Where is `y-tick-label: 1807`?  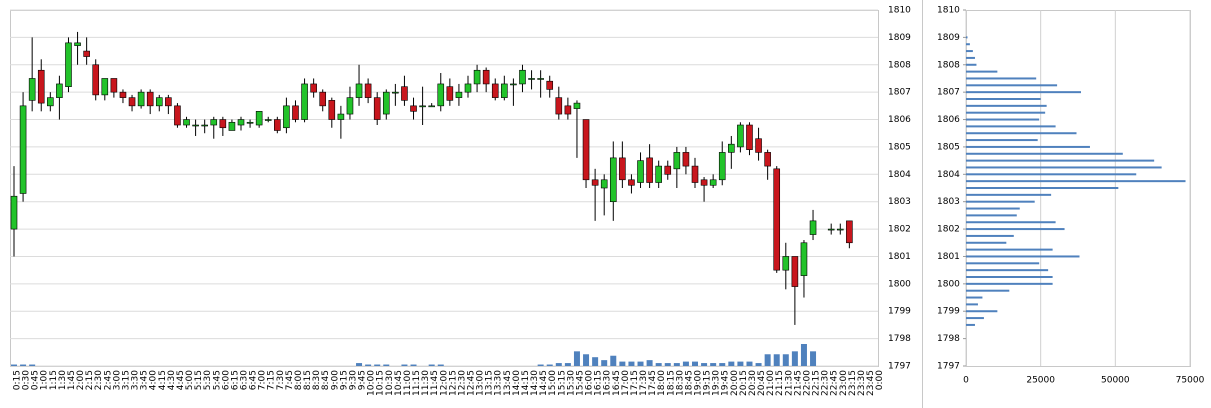
y-tick-label: 1807 is located at coordinates (899, 93).